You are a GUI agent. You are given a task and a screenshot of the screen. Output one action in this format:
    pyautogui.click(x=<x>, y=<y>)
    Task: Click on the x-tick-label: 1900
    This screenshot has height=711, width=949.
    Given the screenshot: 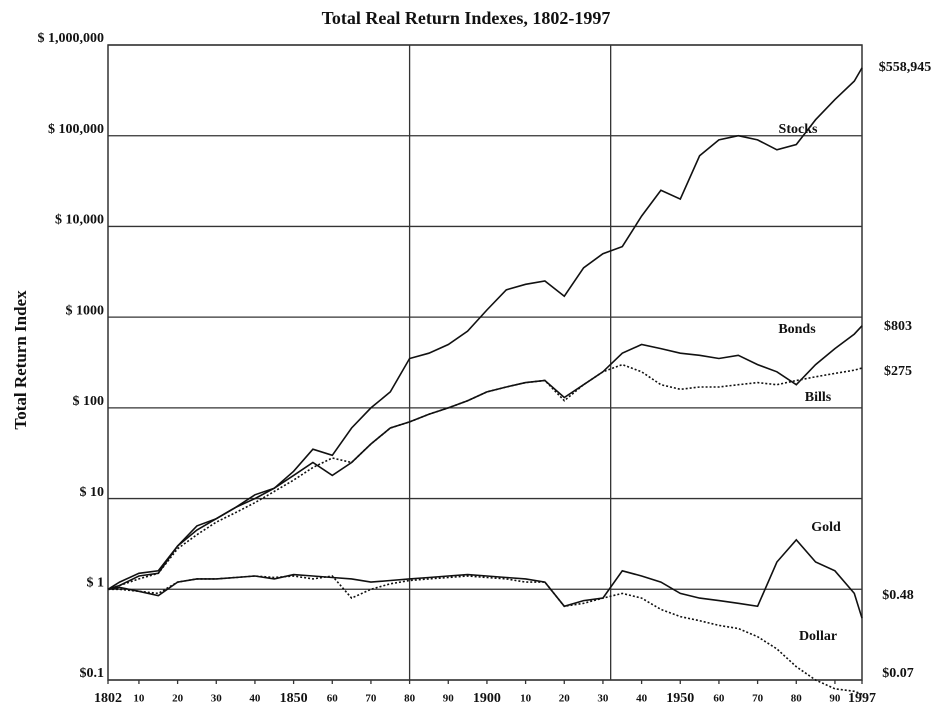 What is the action you would take?
    pyautogui.click(x=487, y=698)
    